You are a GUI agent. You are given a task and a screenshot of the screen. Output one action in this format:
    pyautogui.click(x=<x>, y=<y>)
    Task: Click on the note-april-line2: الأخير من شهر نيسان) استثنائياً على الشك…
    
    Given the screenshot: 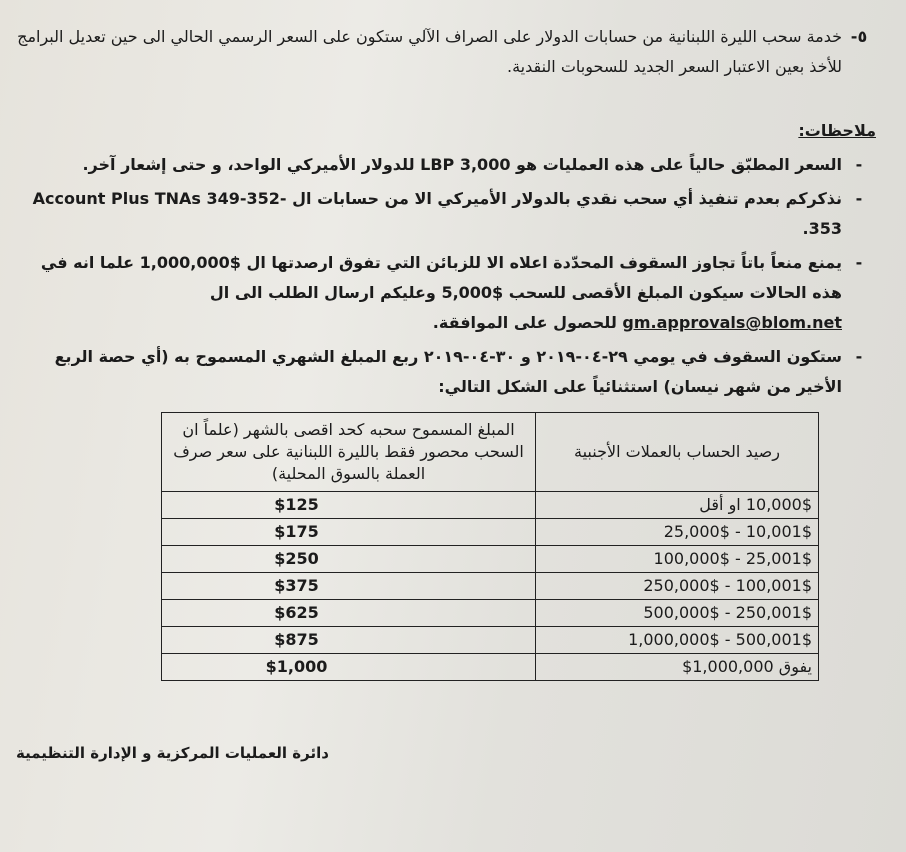 What is the action you would take?
    pyautogui.click(x=640, y=386)
    